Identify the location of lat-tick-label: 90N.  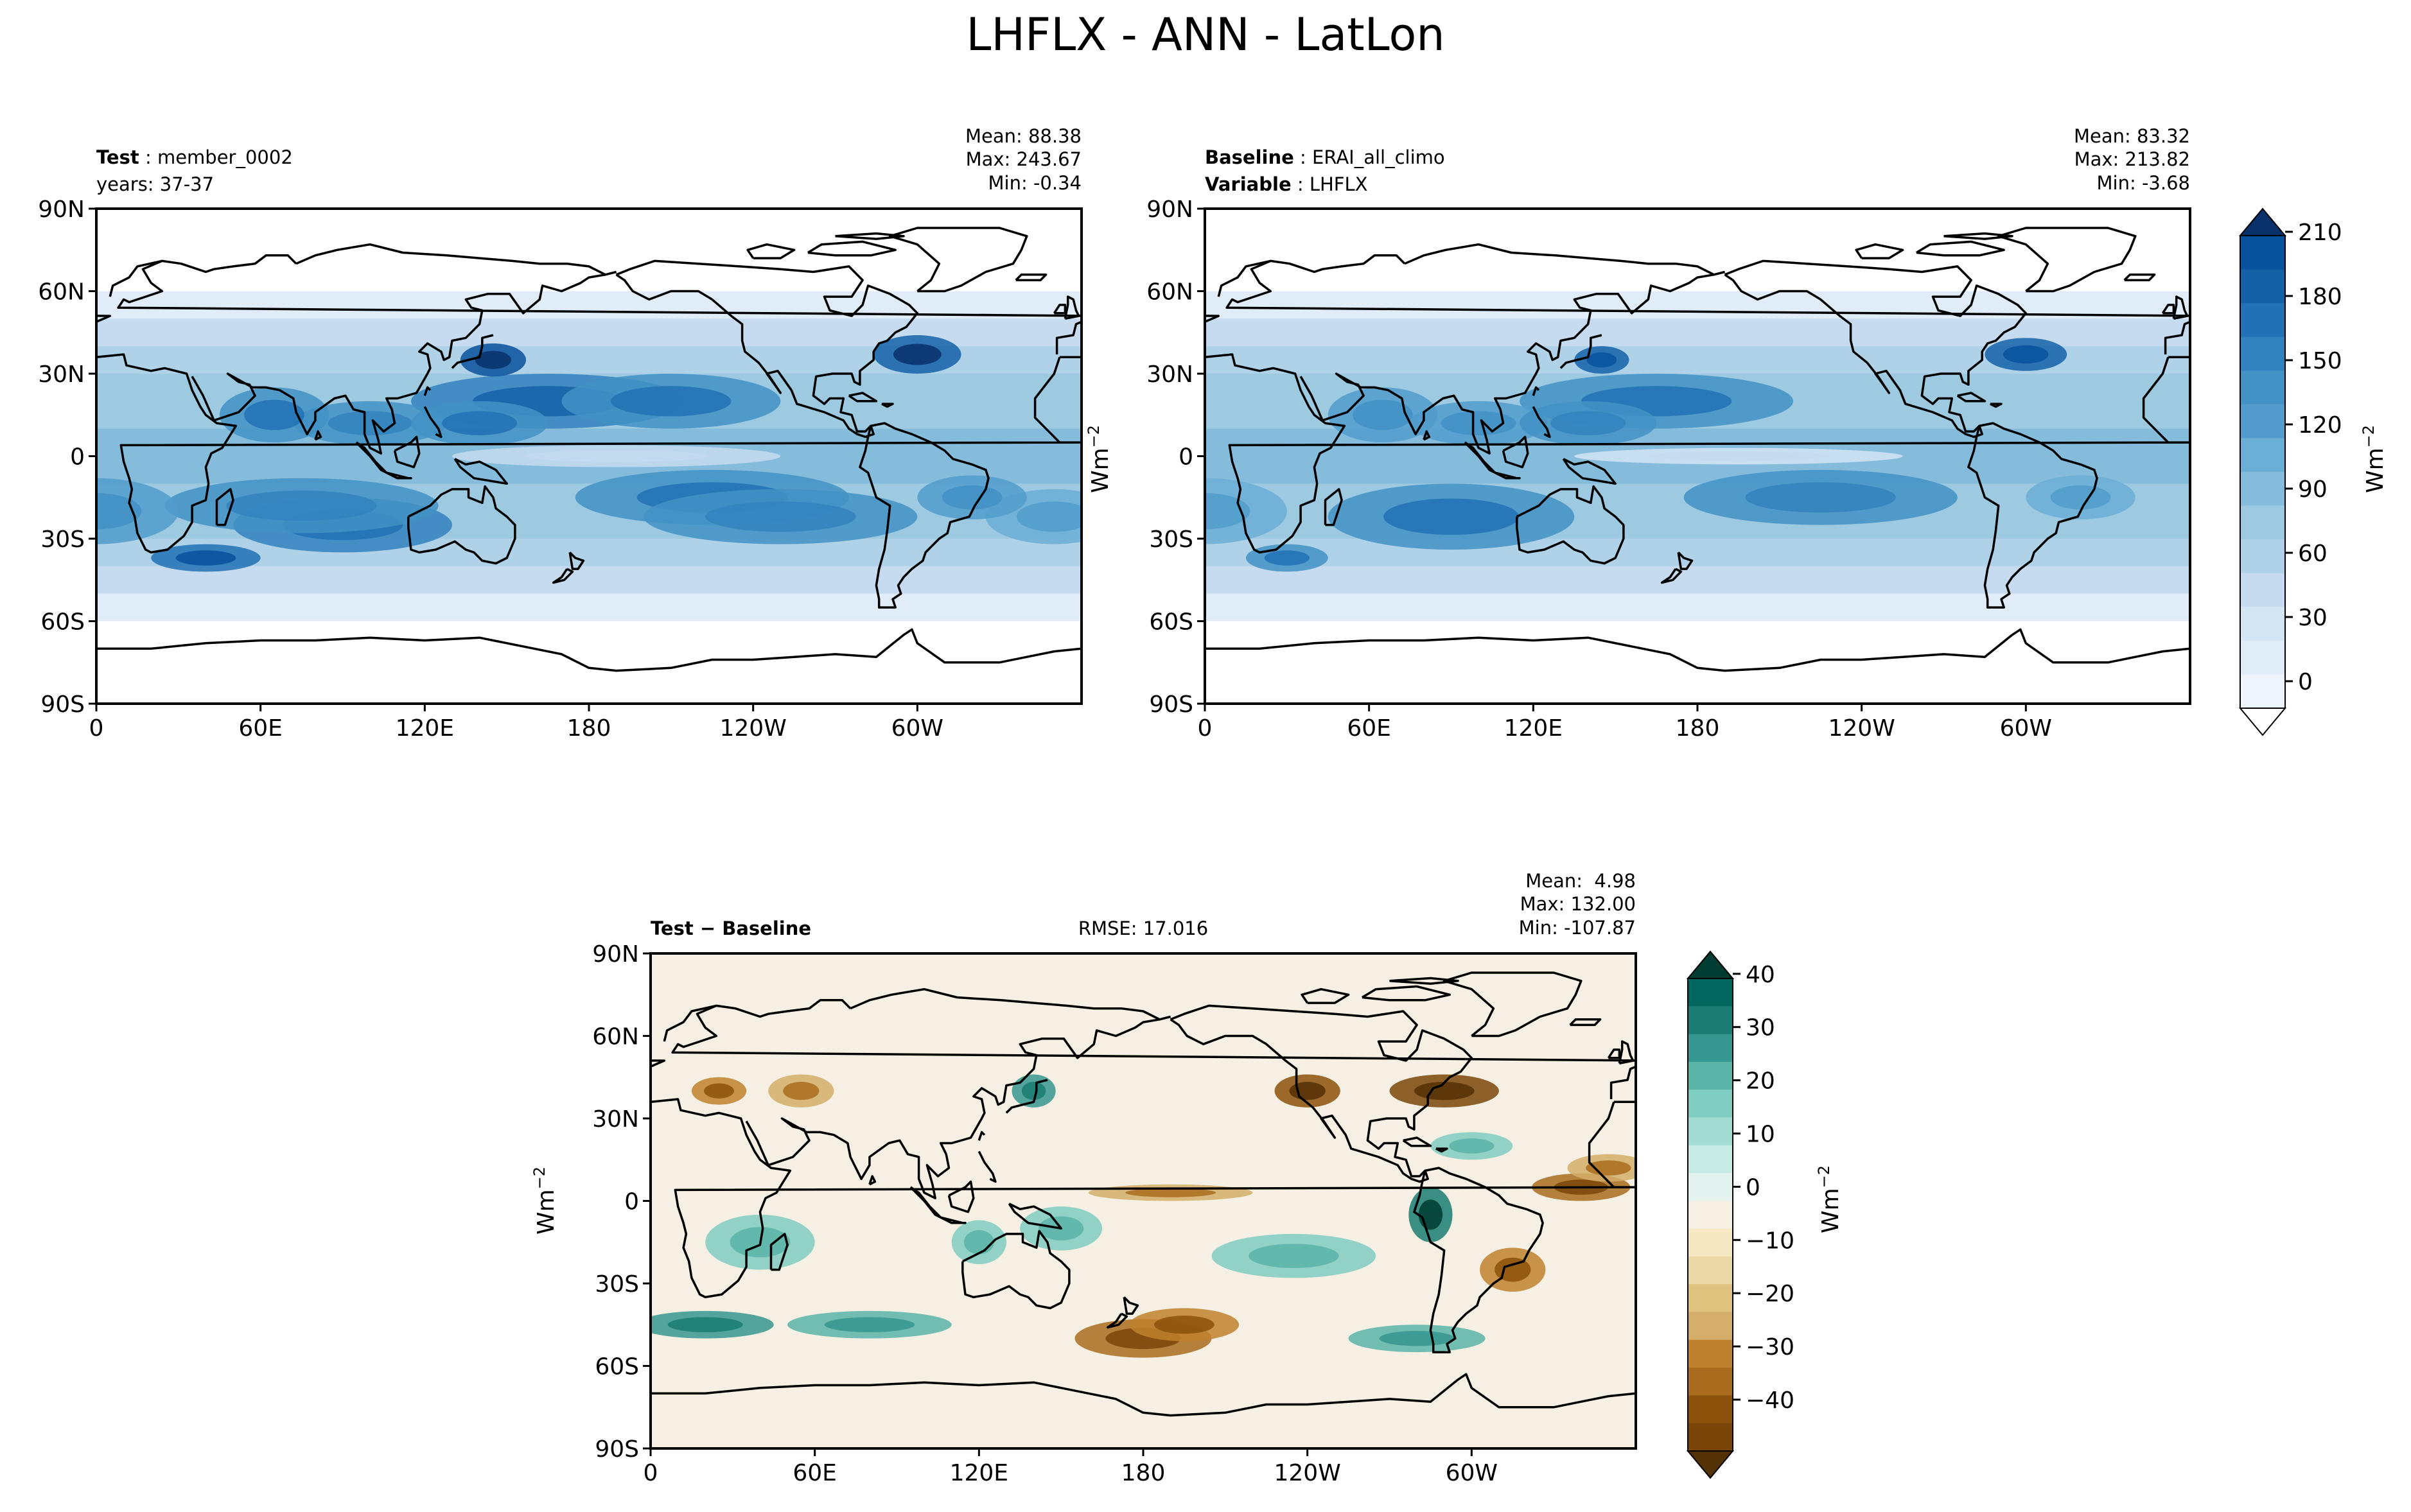
(616, 954).